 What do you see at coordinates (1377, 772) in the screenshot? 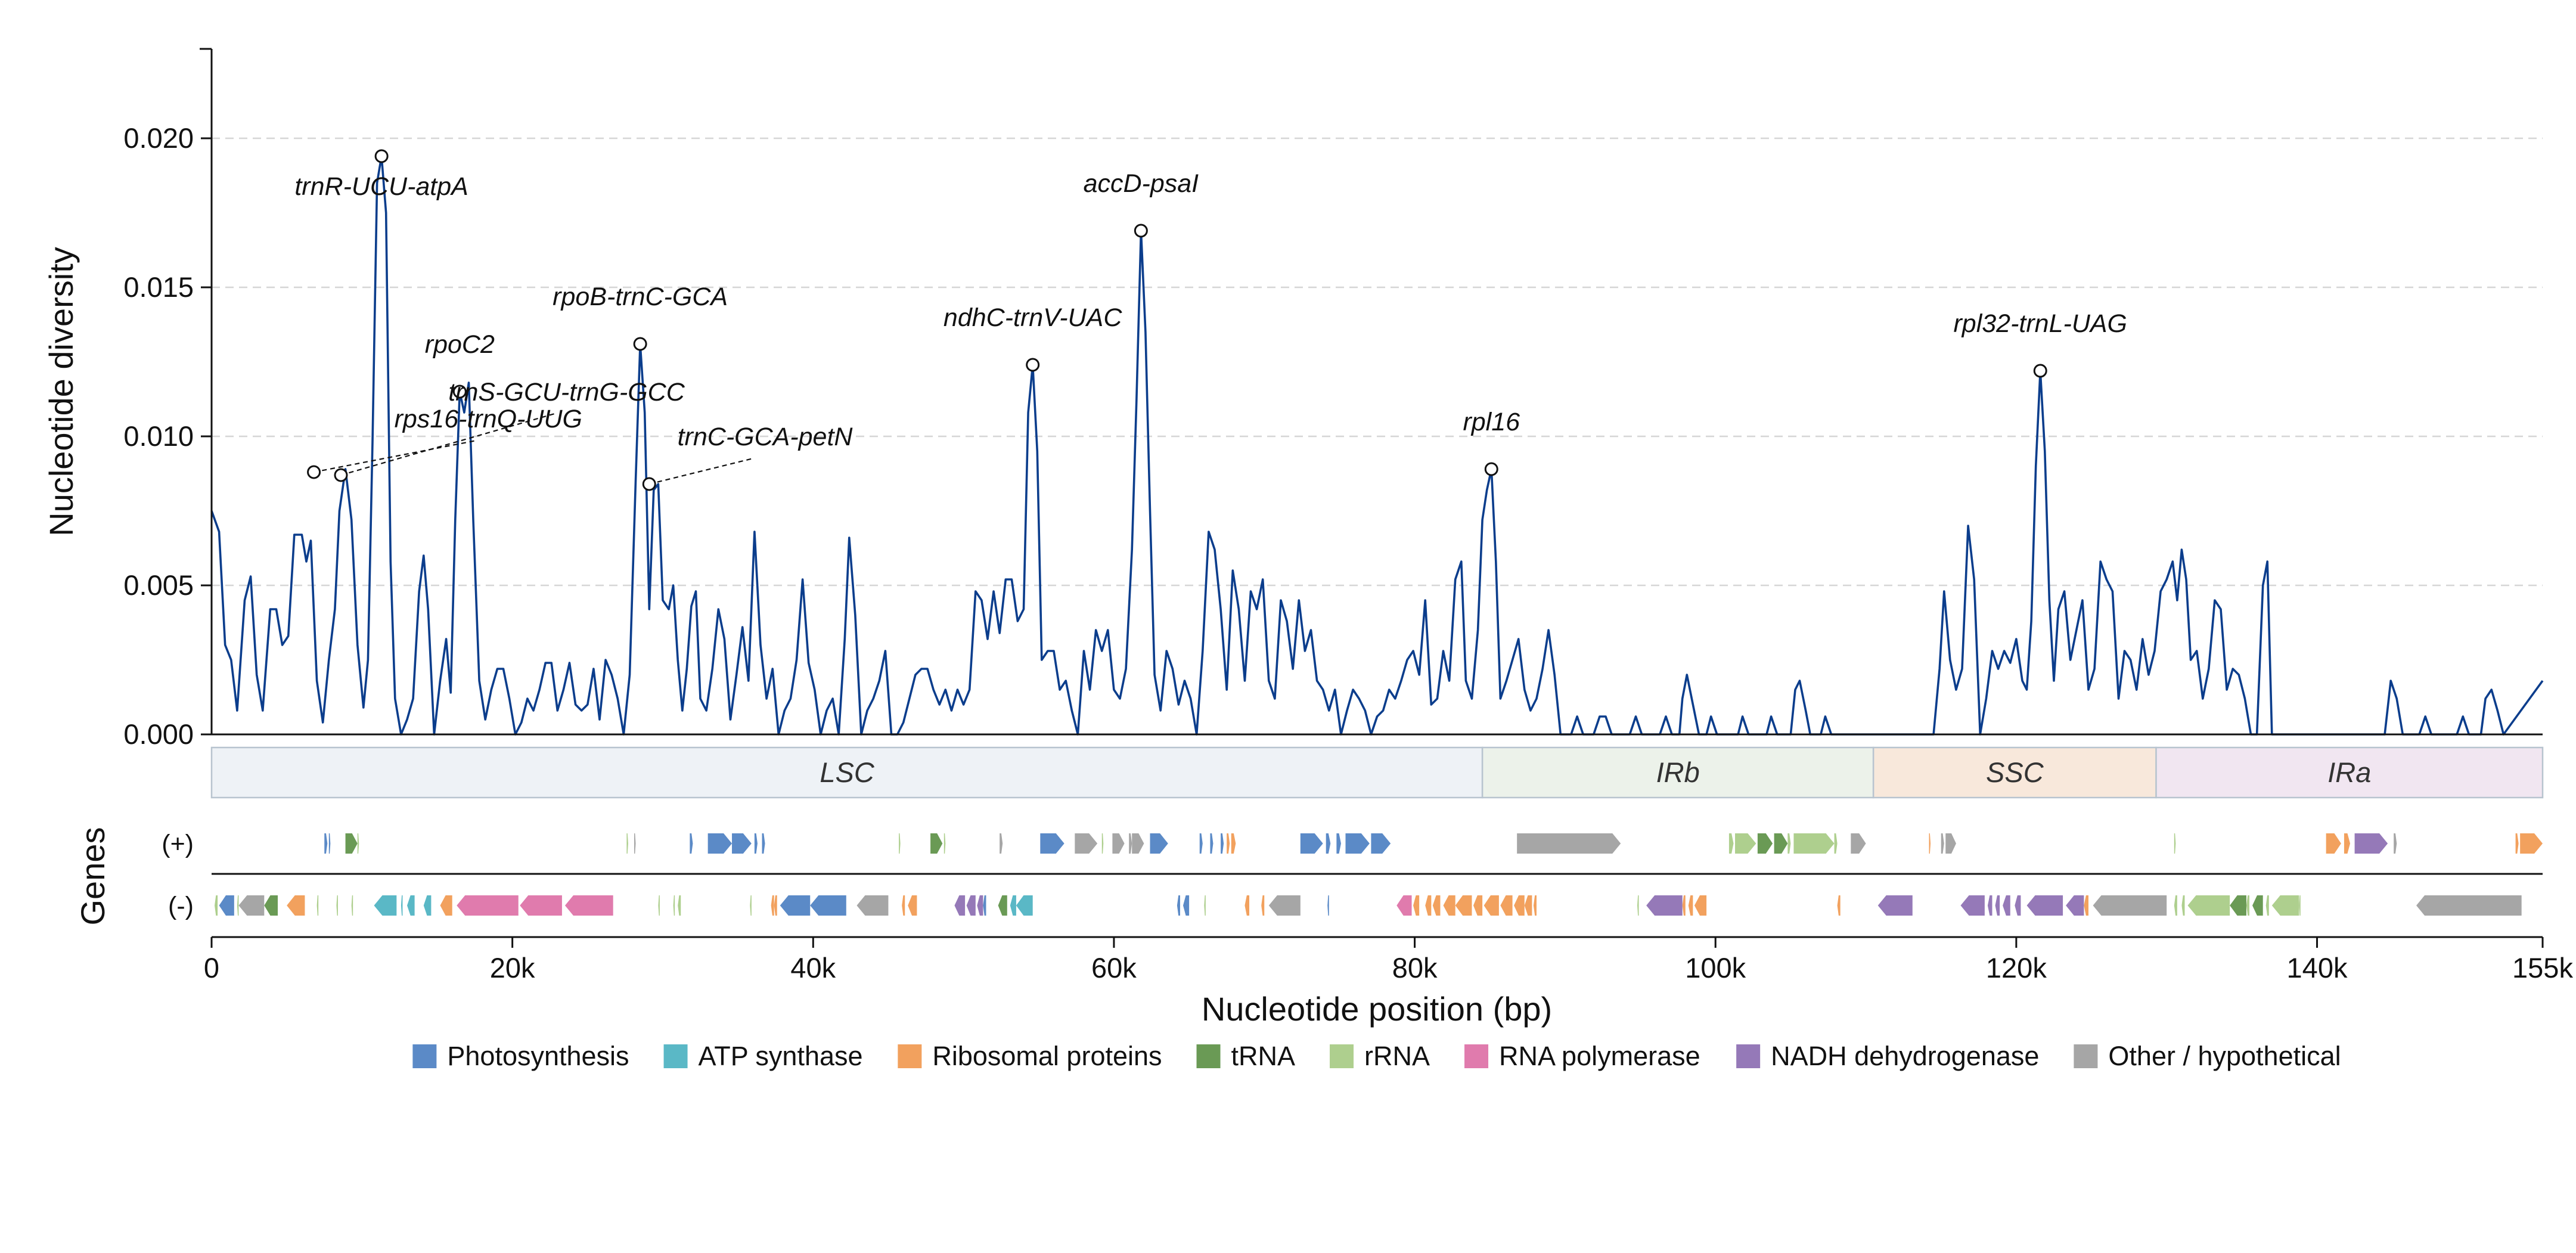
I see `genome-regions: LSC IRb SSC IRa` at bounding box center [1377, 772].